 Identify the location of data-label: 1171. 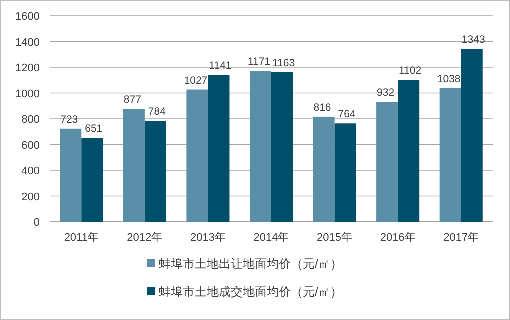
(259, 62).